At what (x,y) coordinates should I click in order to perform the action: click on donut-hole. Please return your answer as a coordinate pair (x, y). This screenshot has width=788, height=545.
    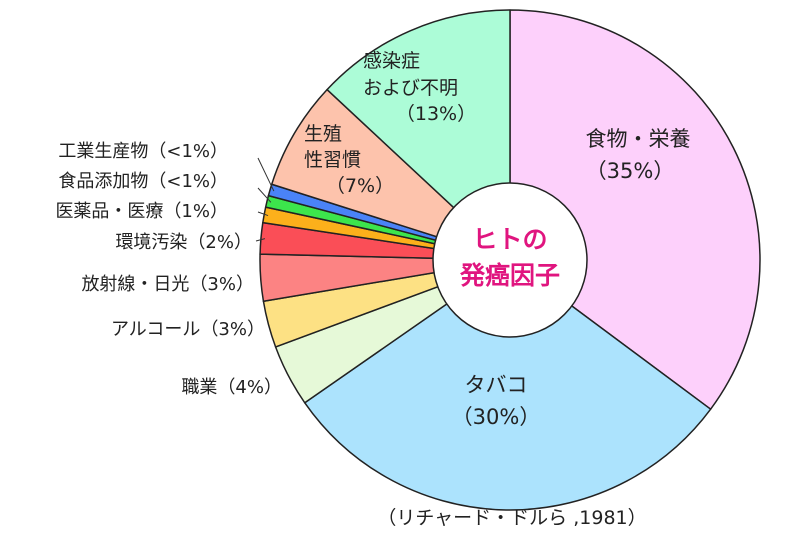
    Looking at the image, I should click on (510, 260).